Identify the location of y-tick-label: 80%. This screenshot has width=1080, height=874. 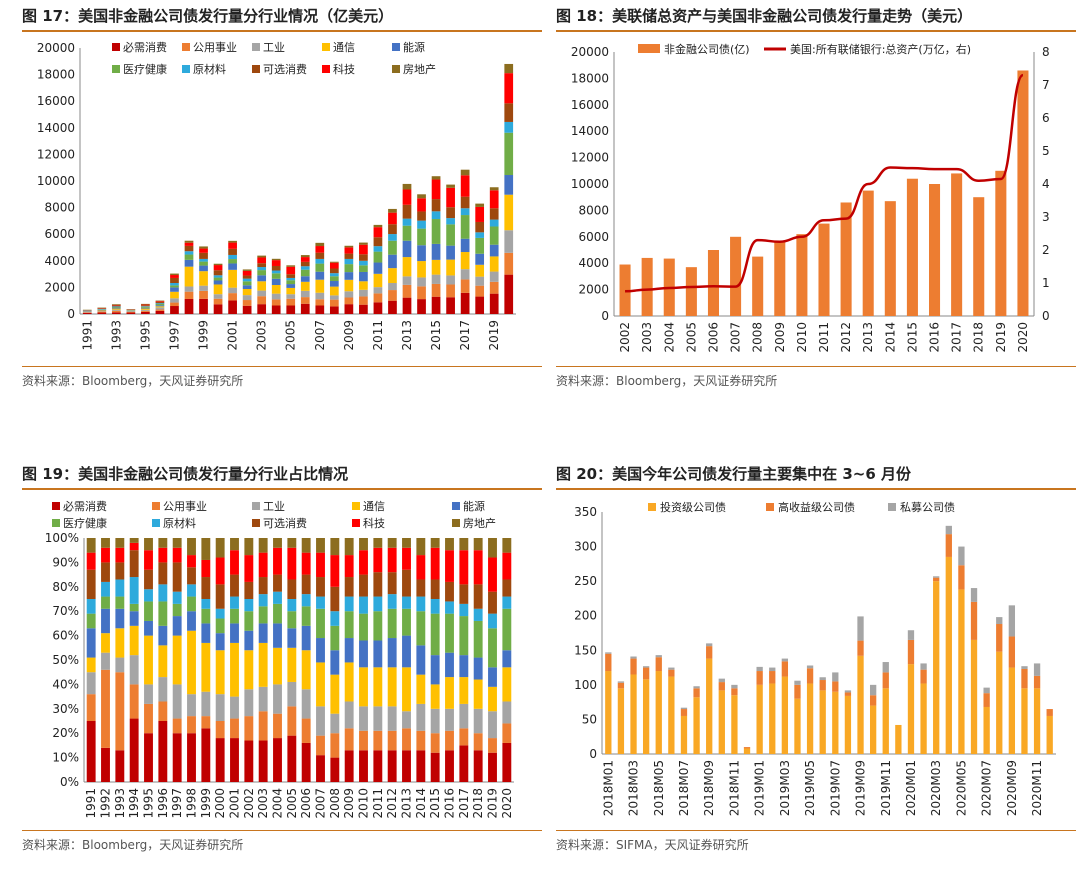
(65, 587).